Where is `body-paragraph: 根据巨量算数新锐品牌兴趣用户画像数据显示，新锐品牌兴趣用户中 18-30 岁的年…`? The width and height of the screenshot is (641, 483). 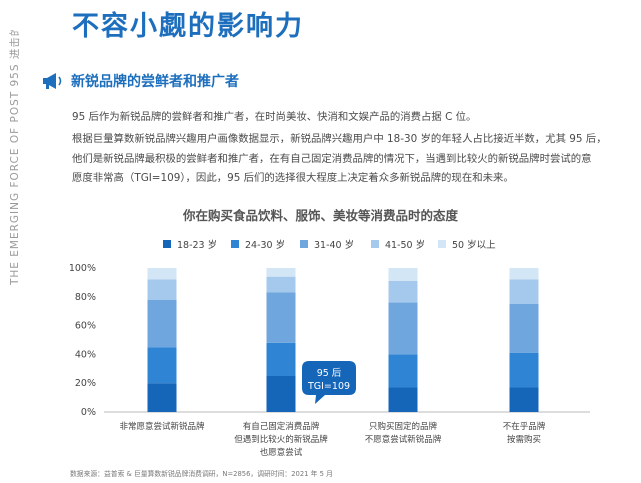 body-paragraph: 根据巨量算数新锐品牌兴趣用户画像数据显示，新锐品牌兴趣用户中 18-30 岁的年… is located at coordinates (344, 159).